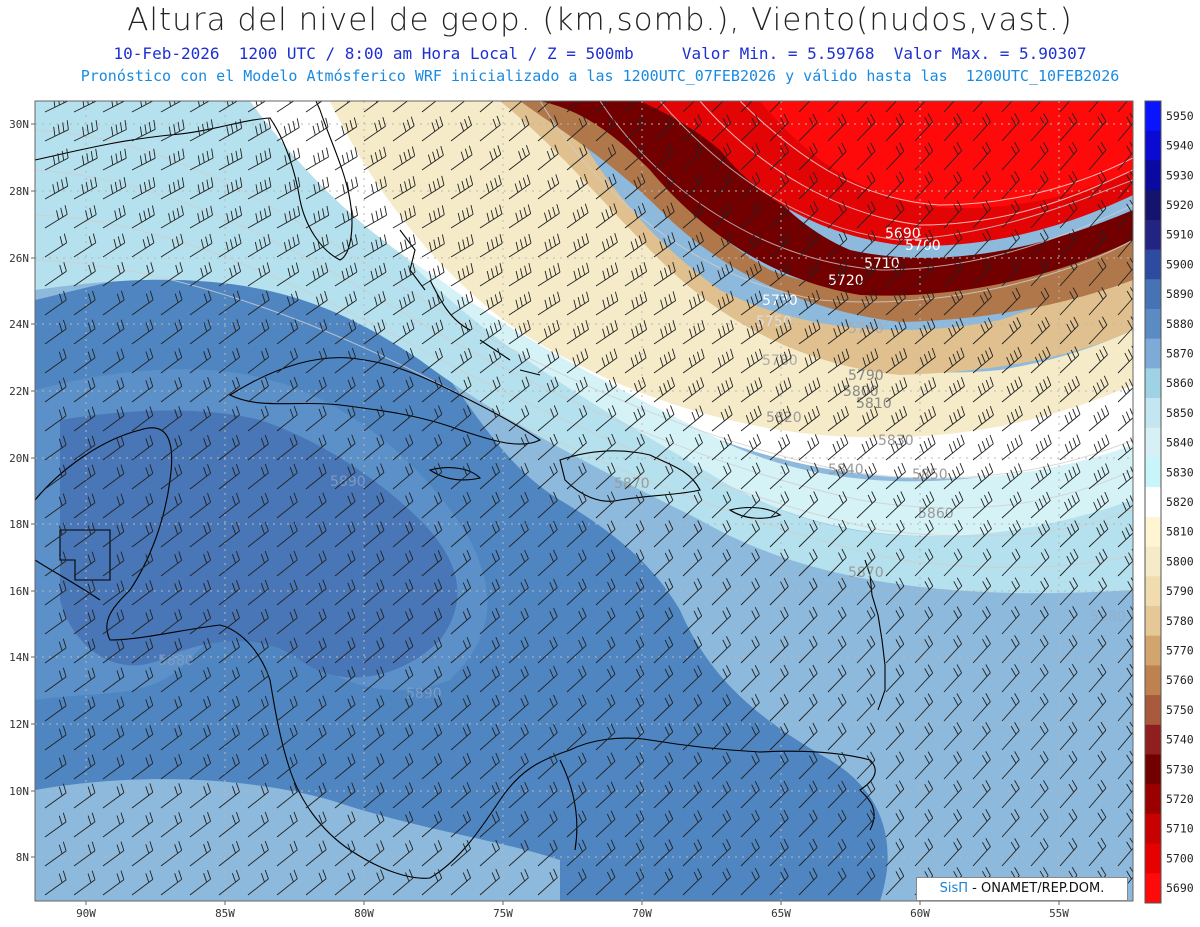  Describe the element at coordinates (866, 376) in the screenshot. I see `contour-label: 5790` at that location.